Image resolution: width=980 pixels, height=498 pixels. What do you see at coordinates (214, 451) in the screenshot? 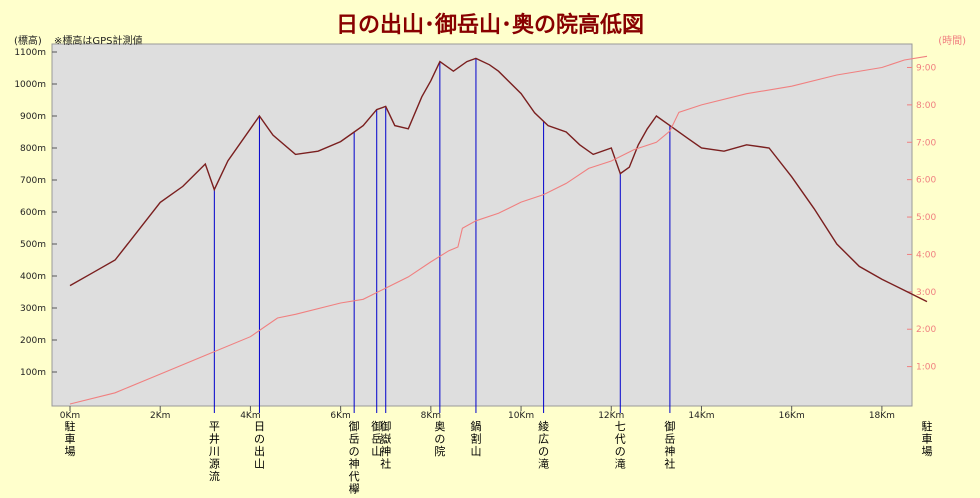
I see `waypoint-label-char: 川` at bounding box center [214, 451].